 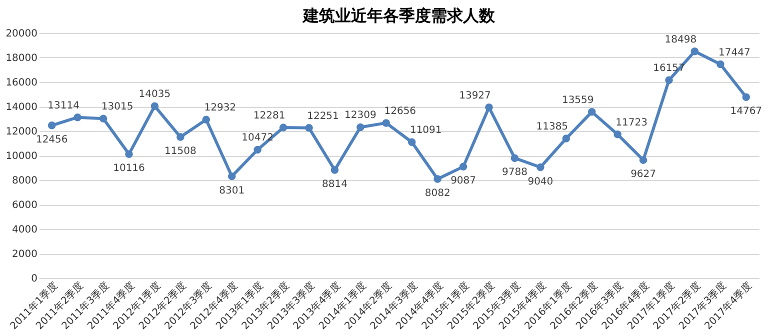 I want to click on data-label: 17447, so click(x=734, y=52).